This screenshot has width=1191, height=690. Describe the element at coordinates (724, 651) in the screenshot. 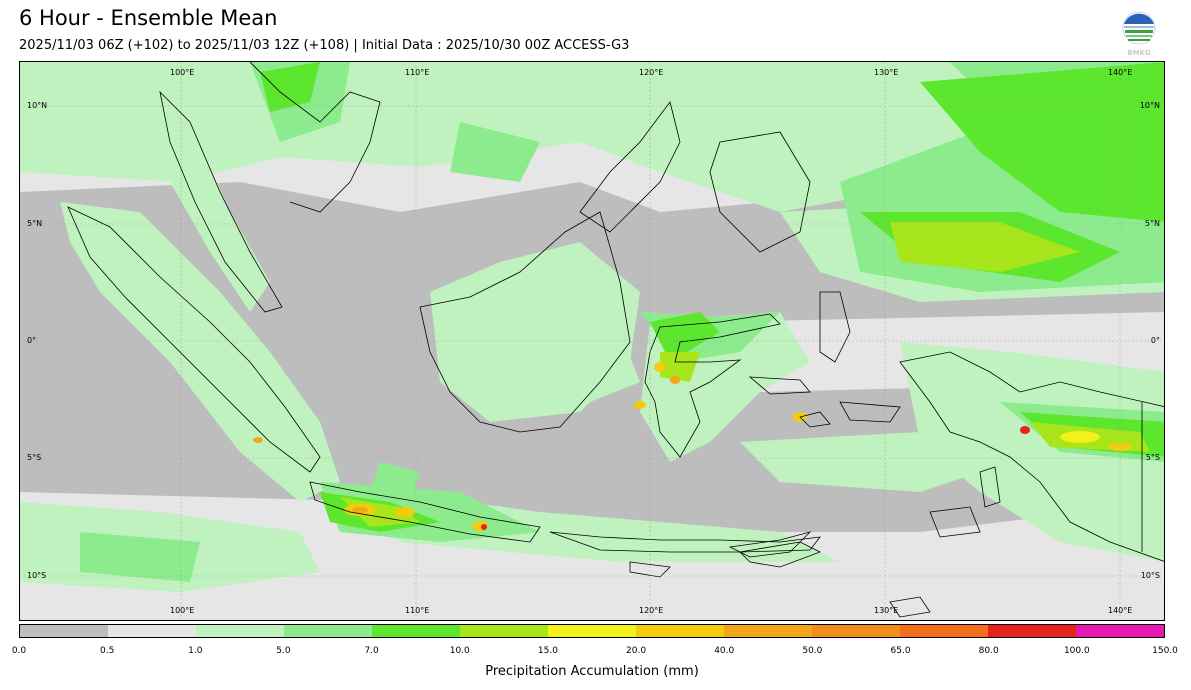

I see `colorbar-tick-label: 40.0` at that location.